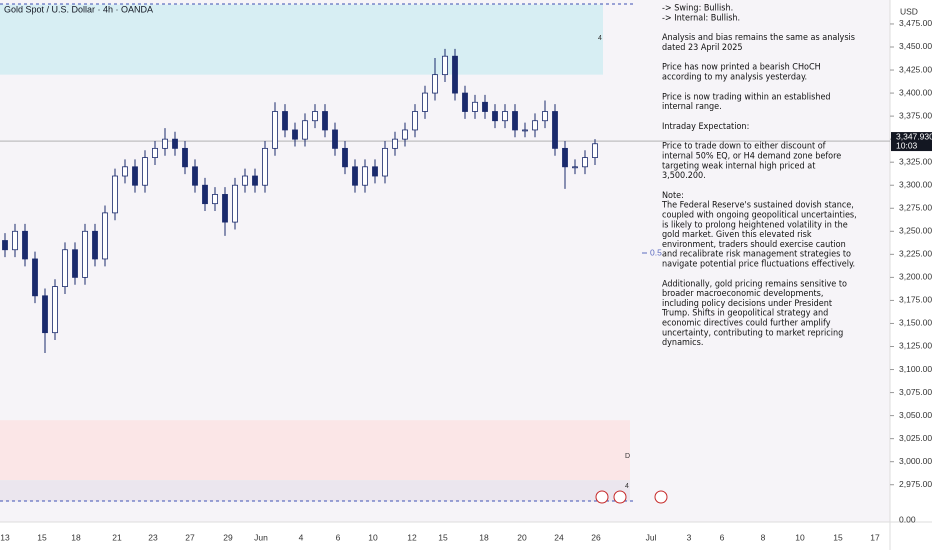 The height and width of the screenshot is (550, 932). Describe the element at coordinates (875, 537) in the screenshot. I see `x-tick-label: 17` at that location.